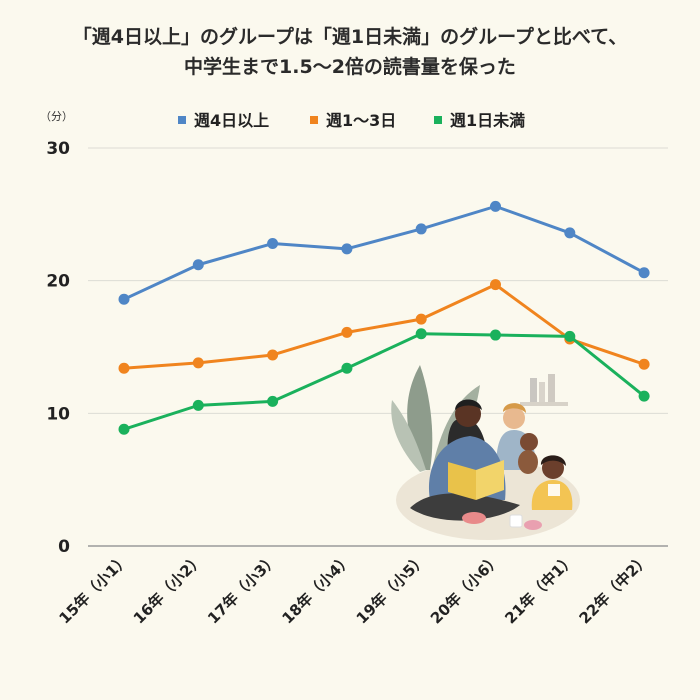  I want to click on girl-hair, so click(553, 460).